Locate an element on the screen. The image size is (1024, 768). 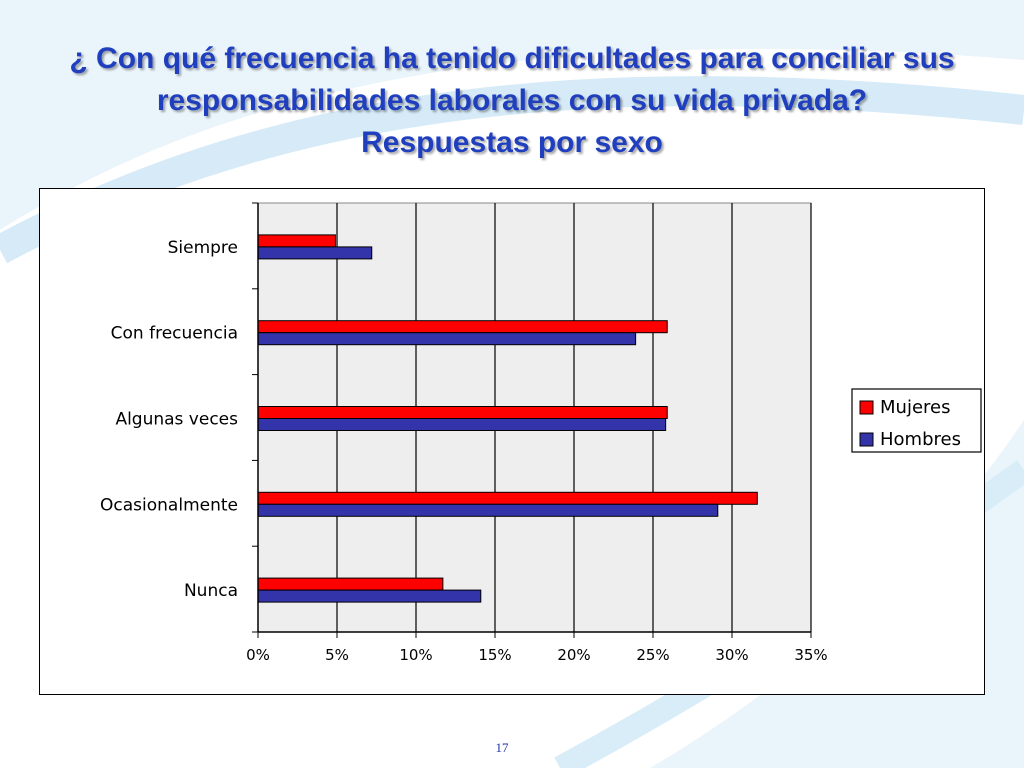
title-line-3: Respuestas por sexo is located at coordinates (512, 142).